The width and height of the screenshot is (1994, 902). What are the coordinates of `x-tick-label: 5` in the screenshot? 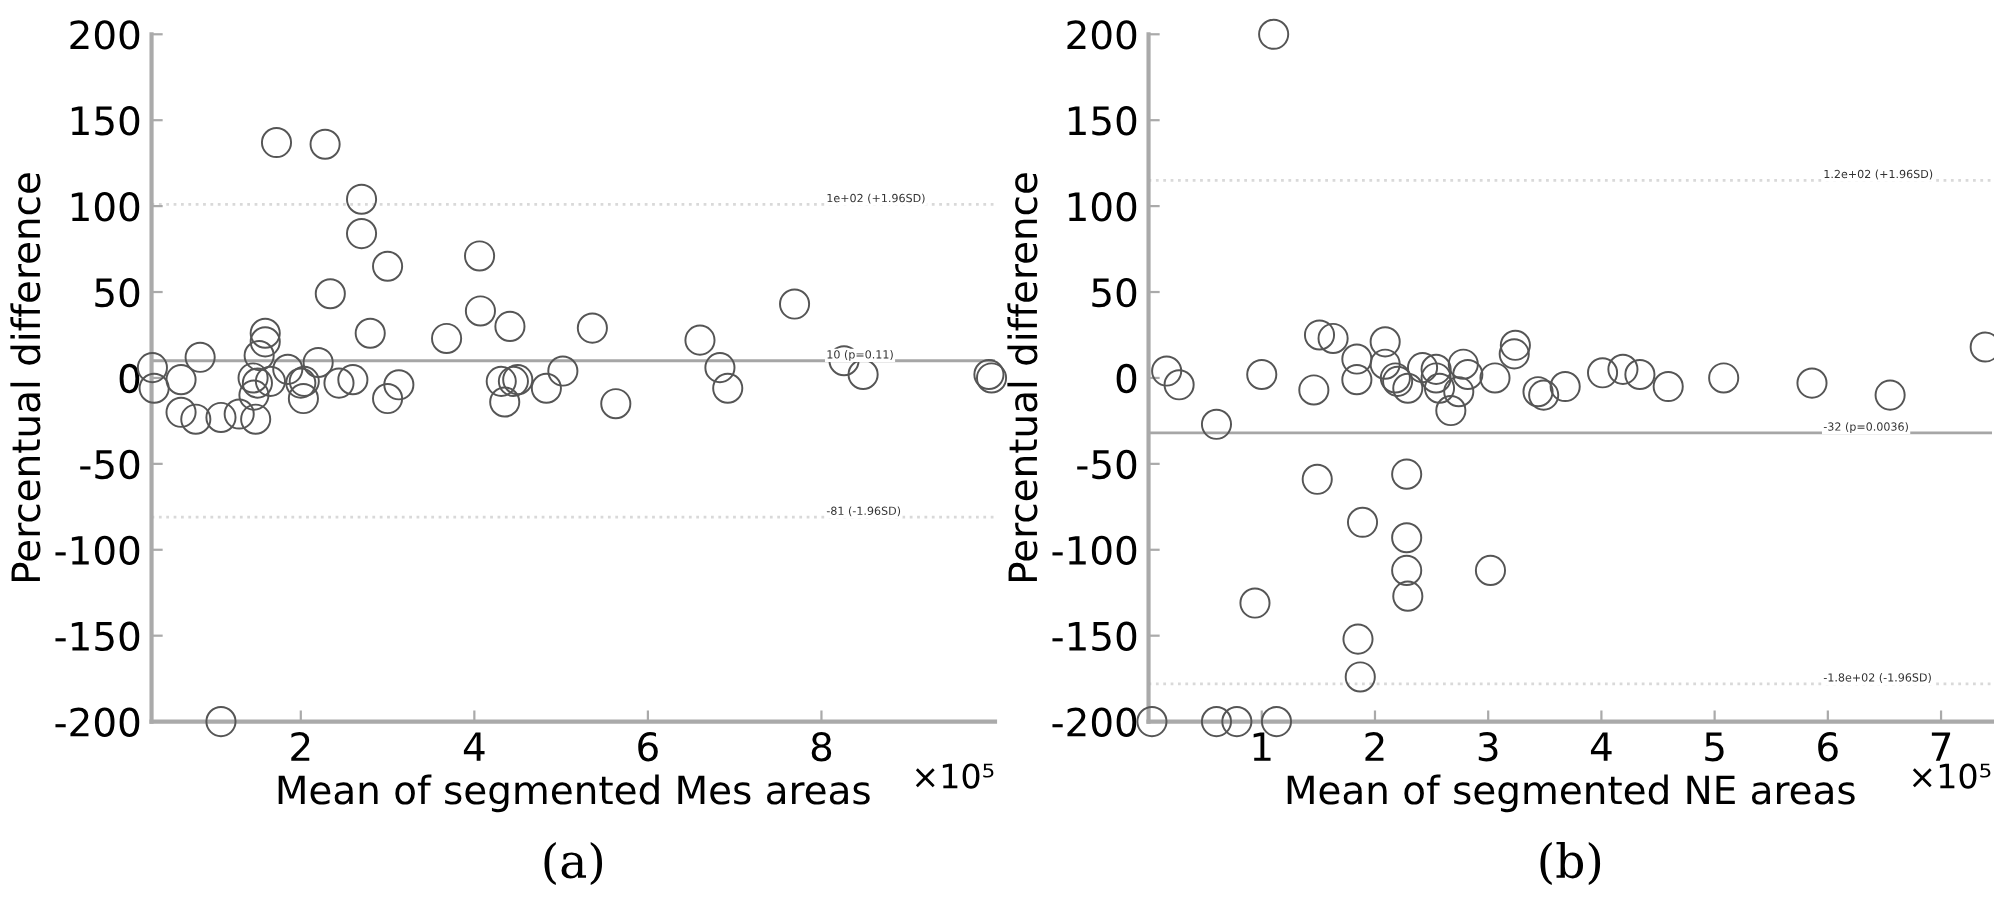 It's located at (1714, 747).